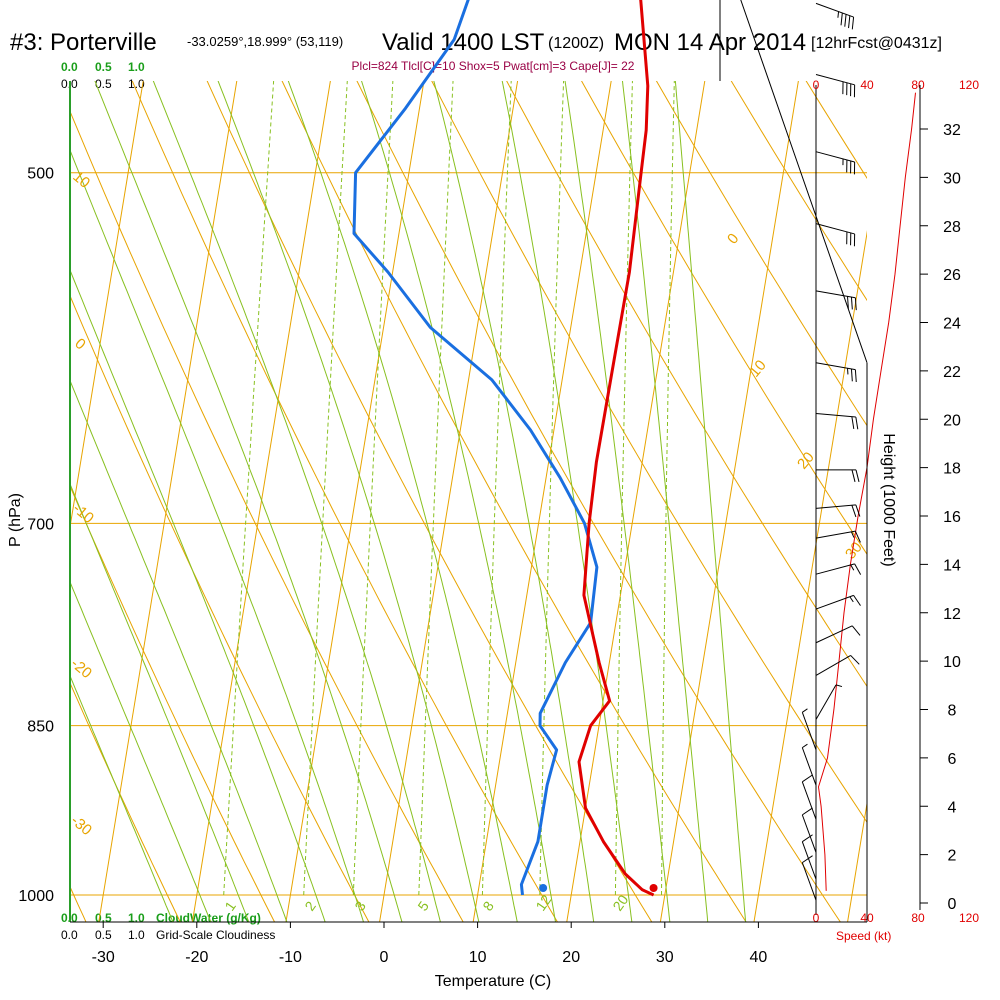  What do you see at coordinates (423, 906) in the screenshot?
I see `mixing-ratio-label: 5` at bounding box center [423, 906].